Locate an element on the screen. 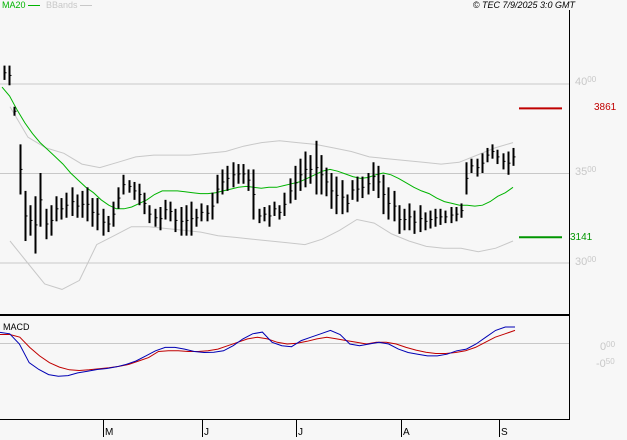 The height and width of the screenshot is (440, 627). macd-y-label-neg050: -050 is located at coordinates (605, 363).